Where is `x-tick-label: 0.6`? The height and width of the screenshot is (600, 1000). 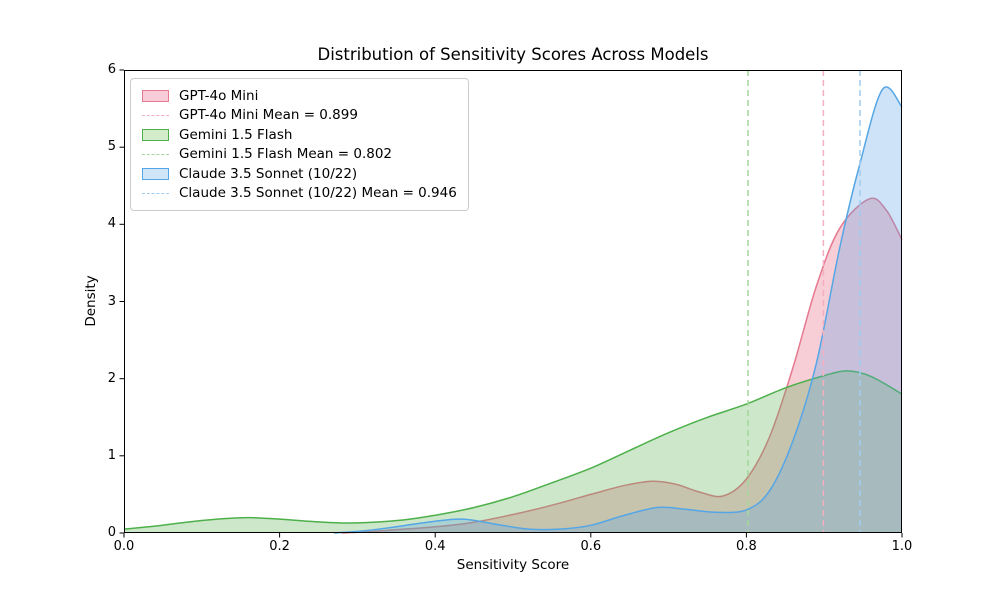 x-tick-label: 0.6 is located at coordinates (591, 546).